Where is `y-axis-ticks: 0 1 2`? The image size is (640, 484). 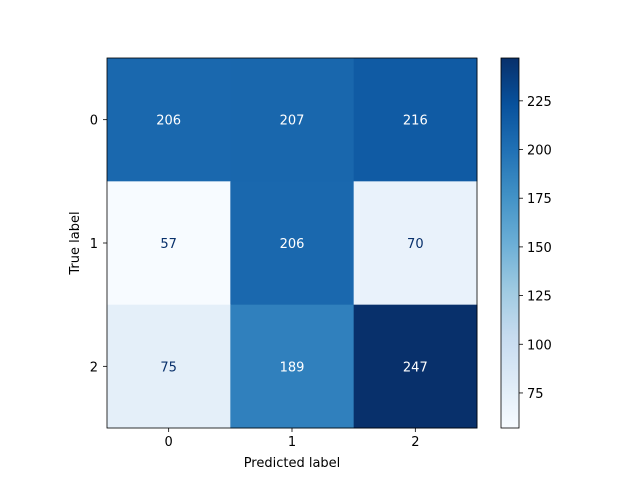
y-axis-ticks: 0 1 2 is located at coordinates (98, 244).